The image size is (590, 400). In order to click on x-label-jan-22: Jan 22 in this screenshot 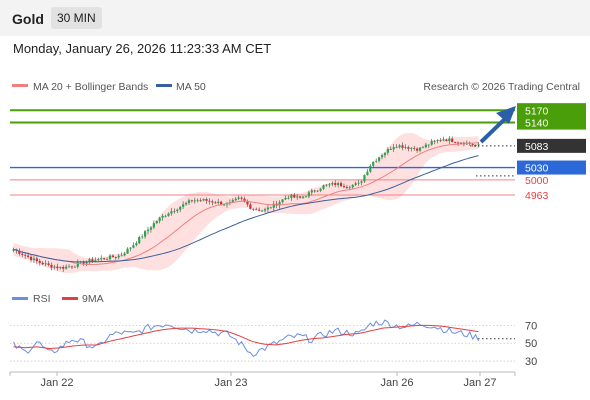, I will do `click(56, 383)`.